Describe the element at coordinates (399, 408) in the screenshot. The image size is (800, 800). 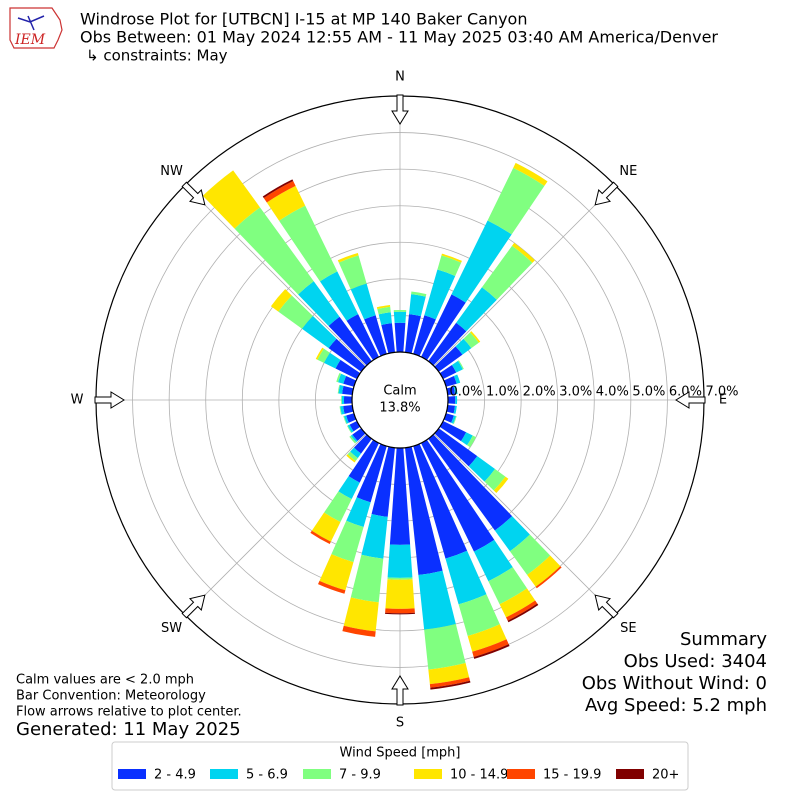
I see `calm-value: 13.8%` at that location.